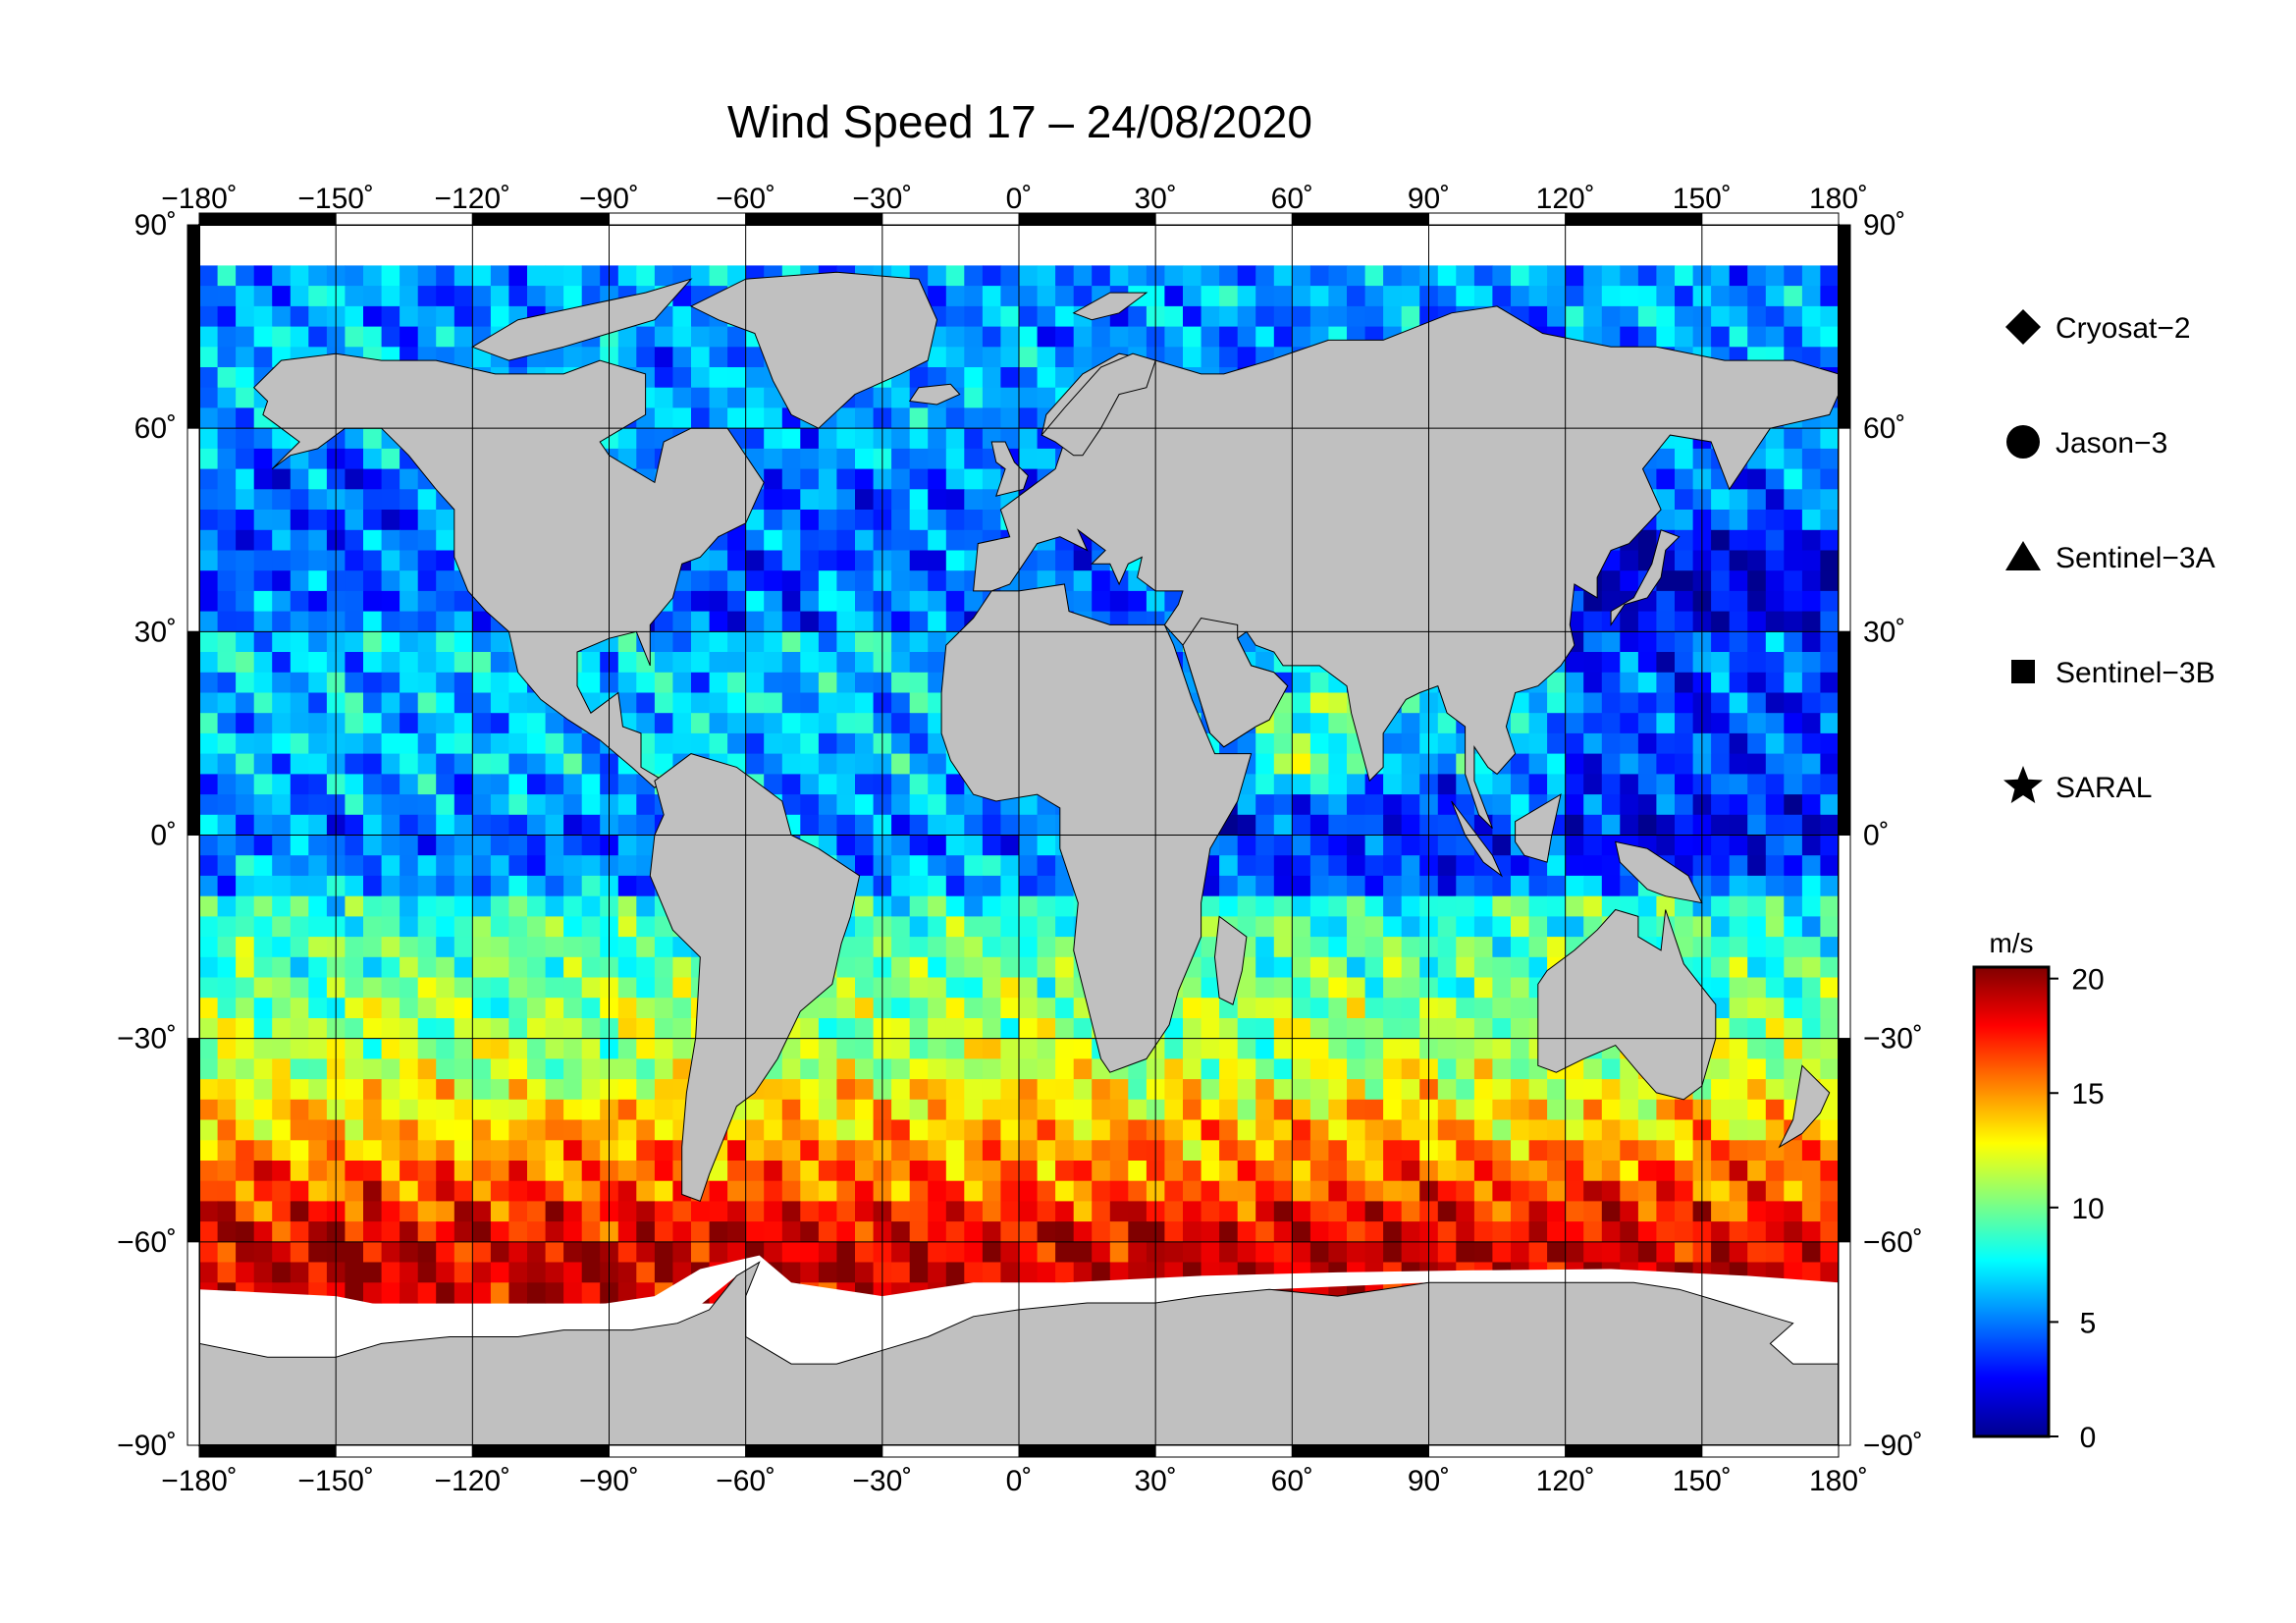 This screenshot has width=2296, height=1623. I want to click on lat-tick-label-left: 30˚, so click(155, 632).